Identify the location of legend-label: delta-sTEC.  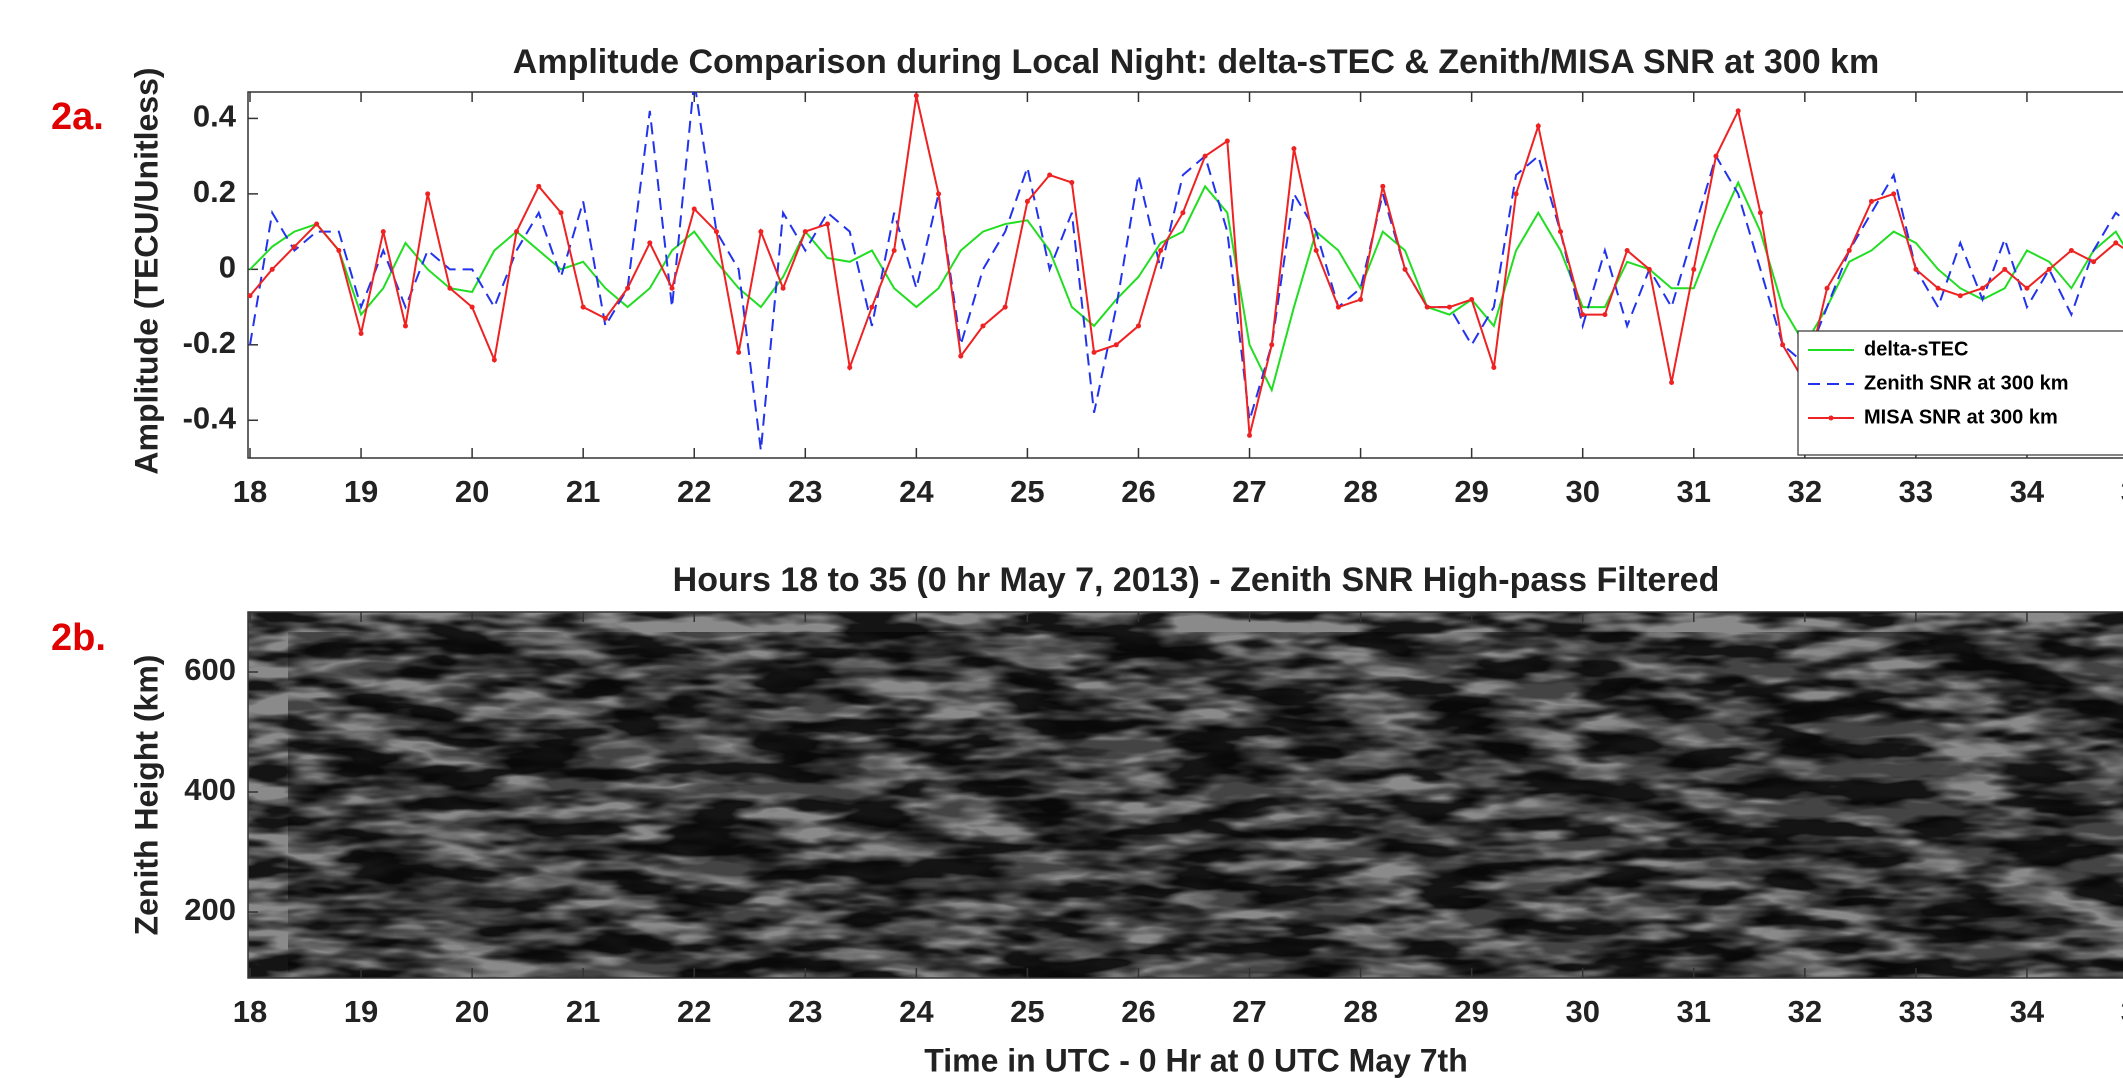
(1916, 349).